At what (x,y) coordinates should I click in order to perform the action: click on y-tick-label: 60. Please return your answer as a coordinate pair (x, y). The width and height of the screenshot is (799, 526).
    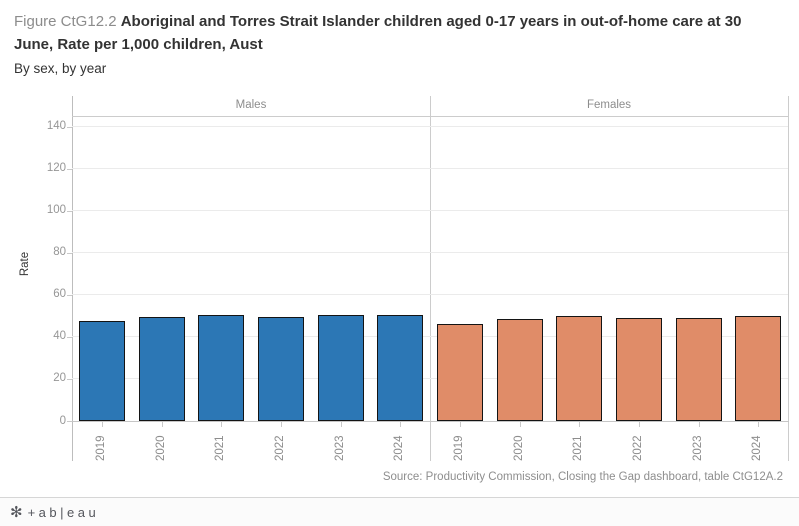
    Looking at the image, I should click on (59, 294).